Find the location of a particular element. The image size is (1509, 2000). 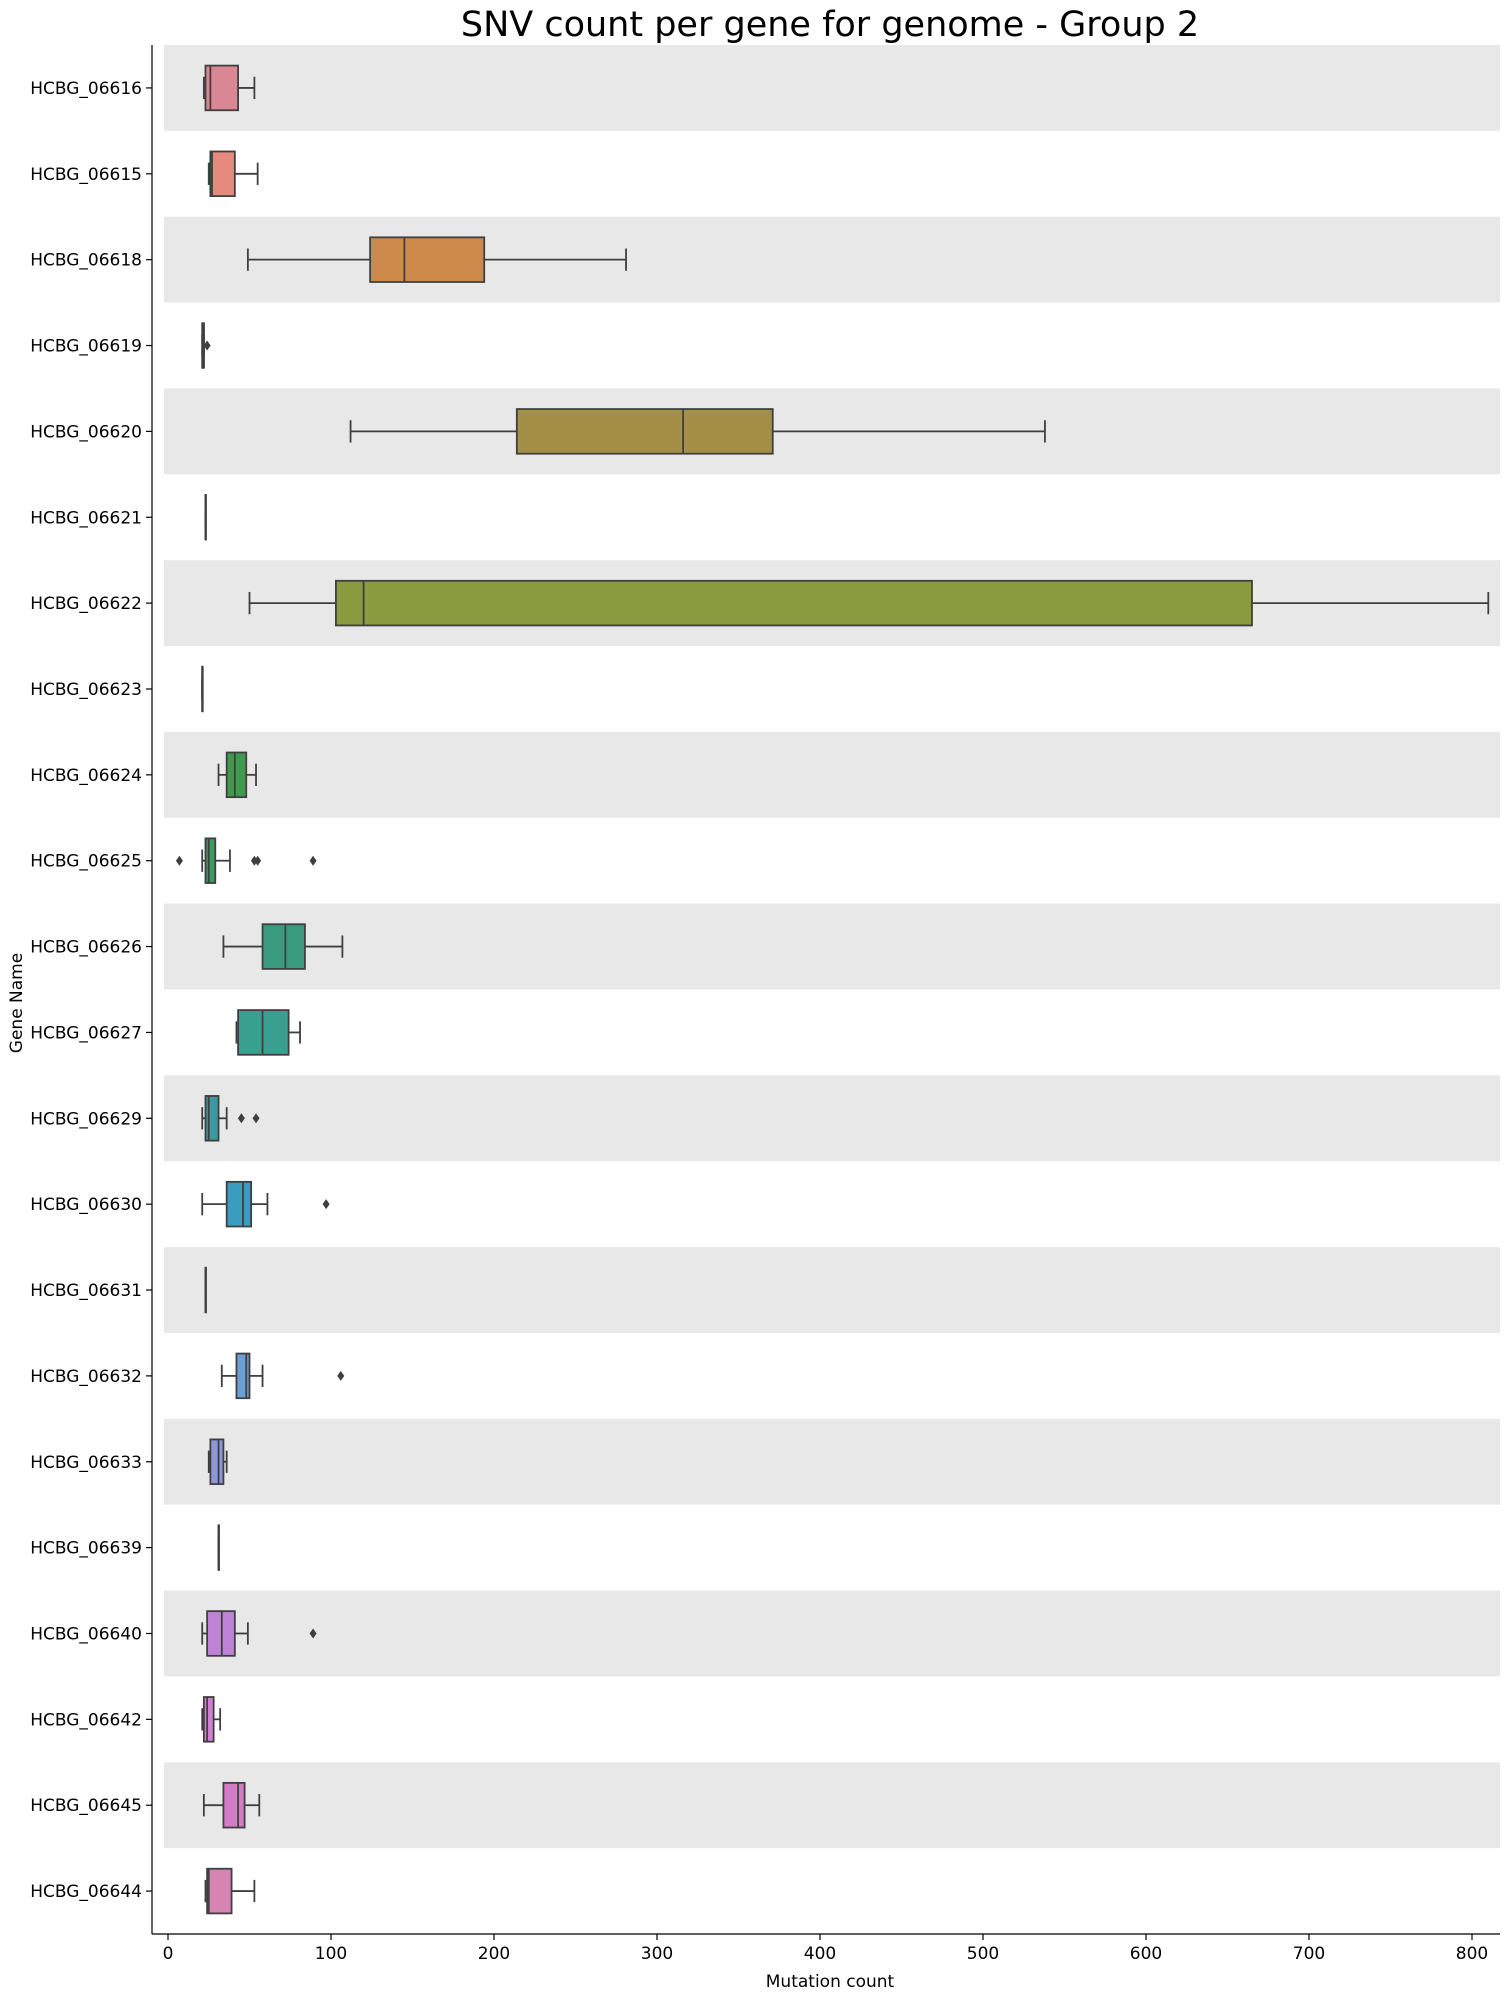

x-tick-label: 0 is located at coordinates (168, 1954).